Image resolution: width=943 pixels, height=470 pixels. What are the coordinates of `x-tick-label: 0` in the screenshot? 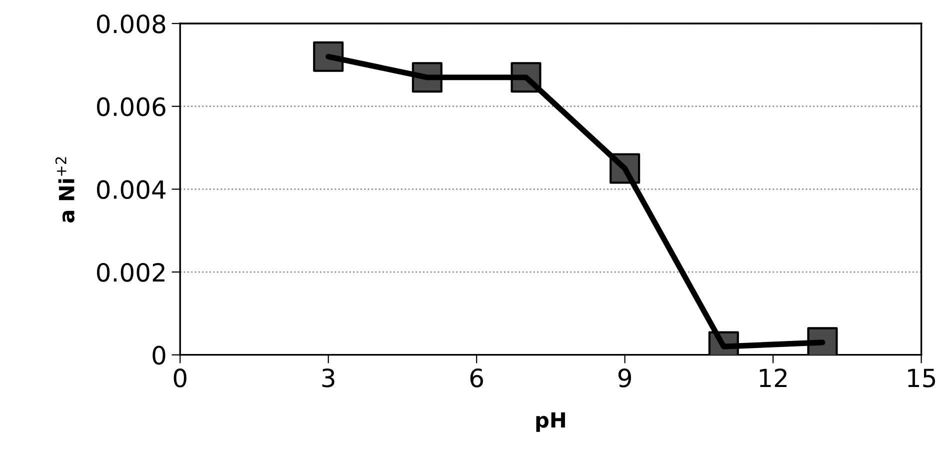 It's located at (180, 378).